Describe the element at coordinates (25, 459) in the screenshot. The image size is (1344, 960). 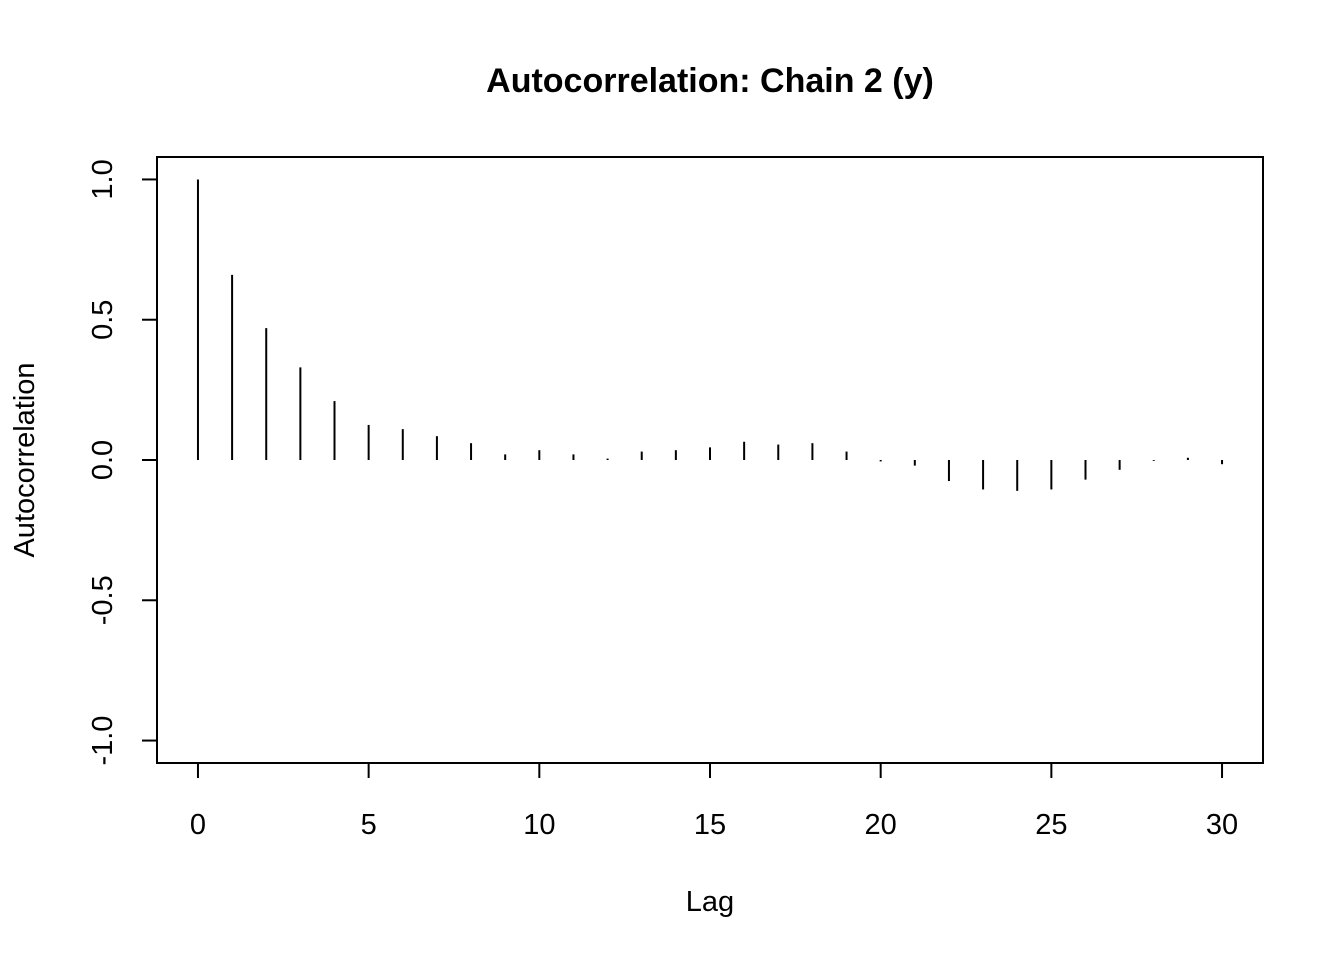
I see `y-axis-label: Autocorrelation` at that location.